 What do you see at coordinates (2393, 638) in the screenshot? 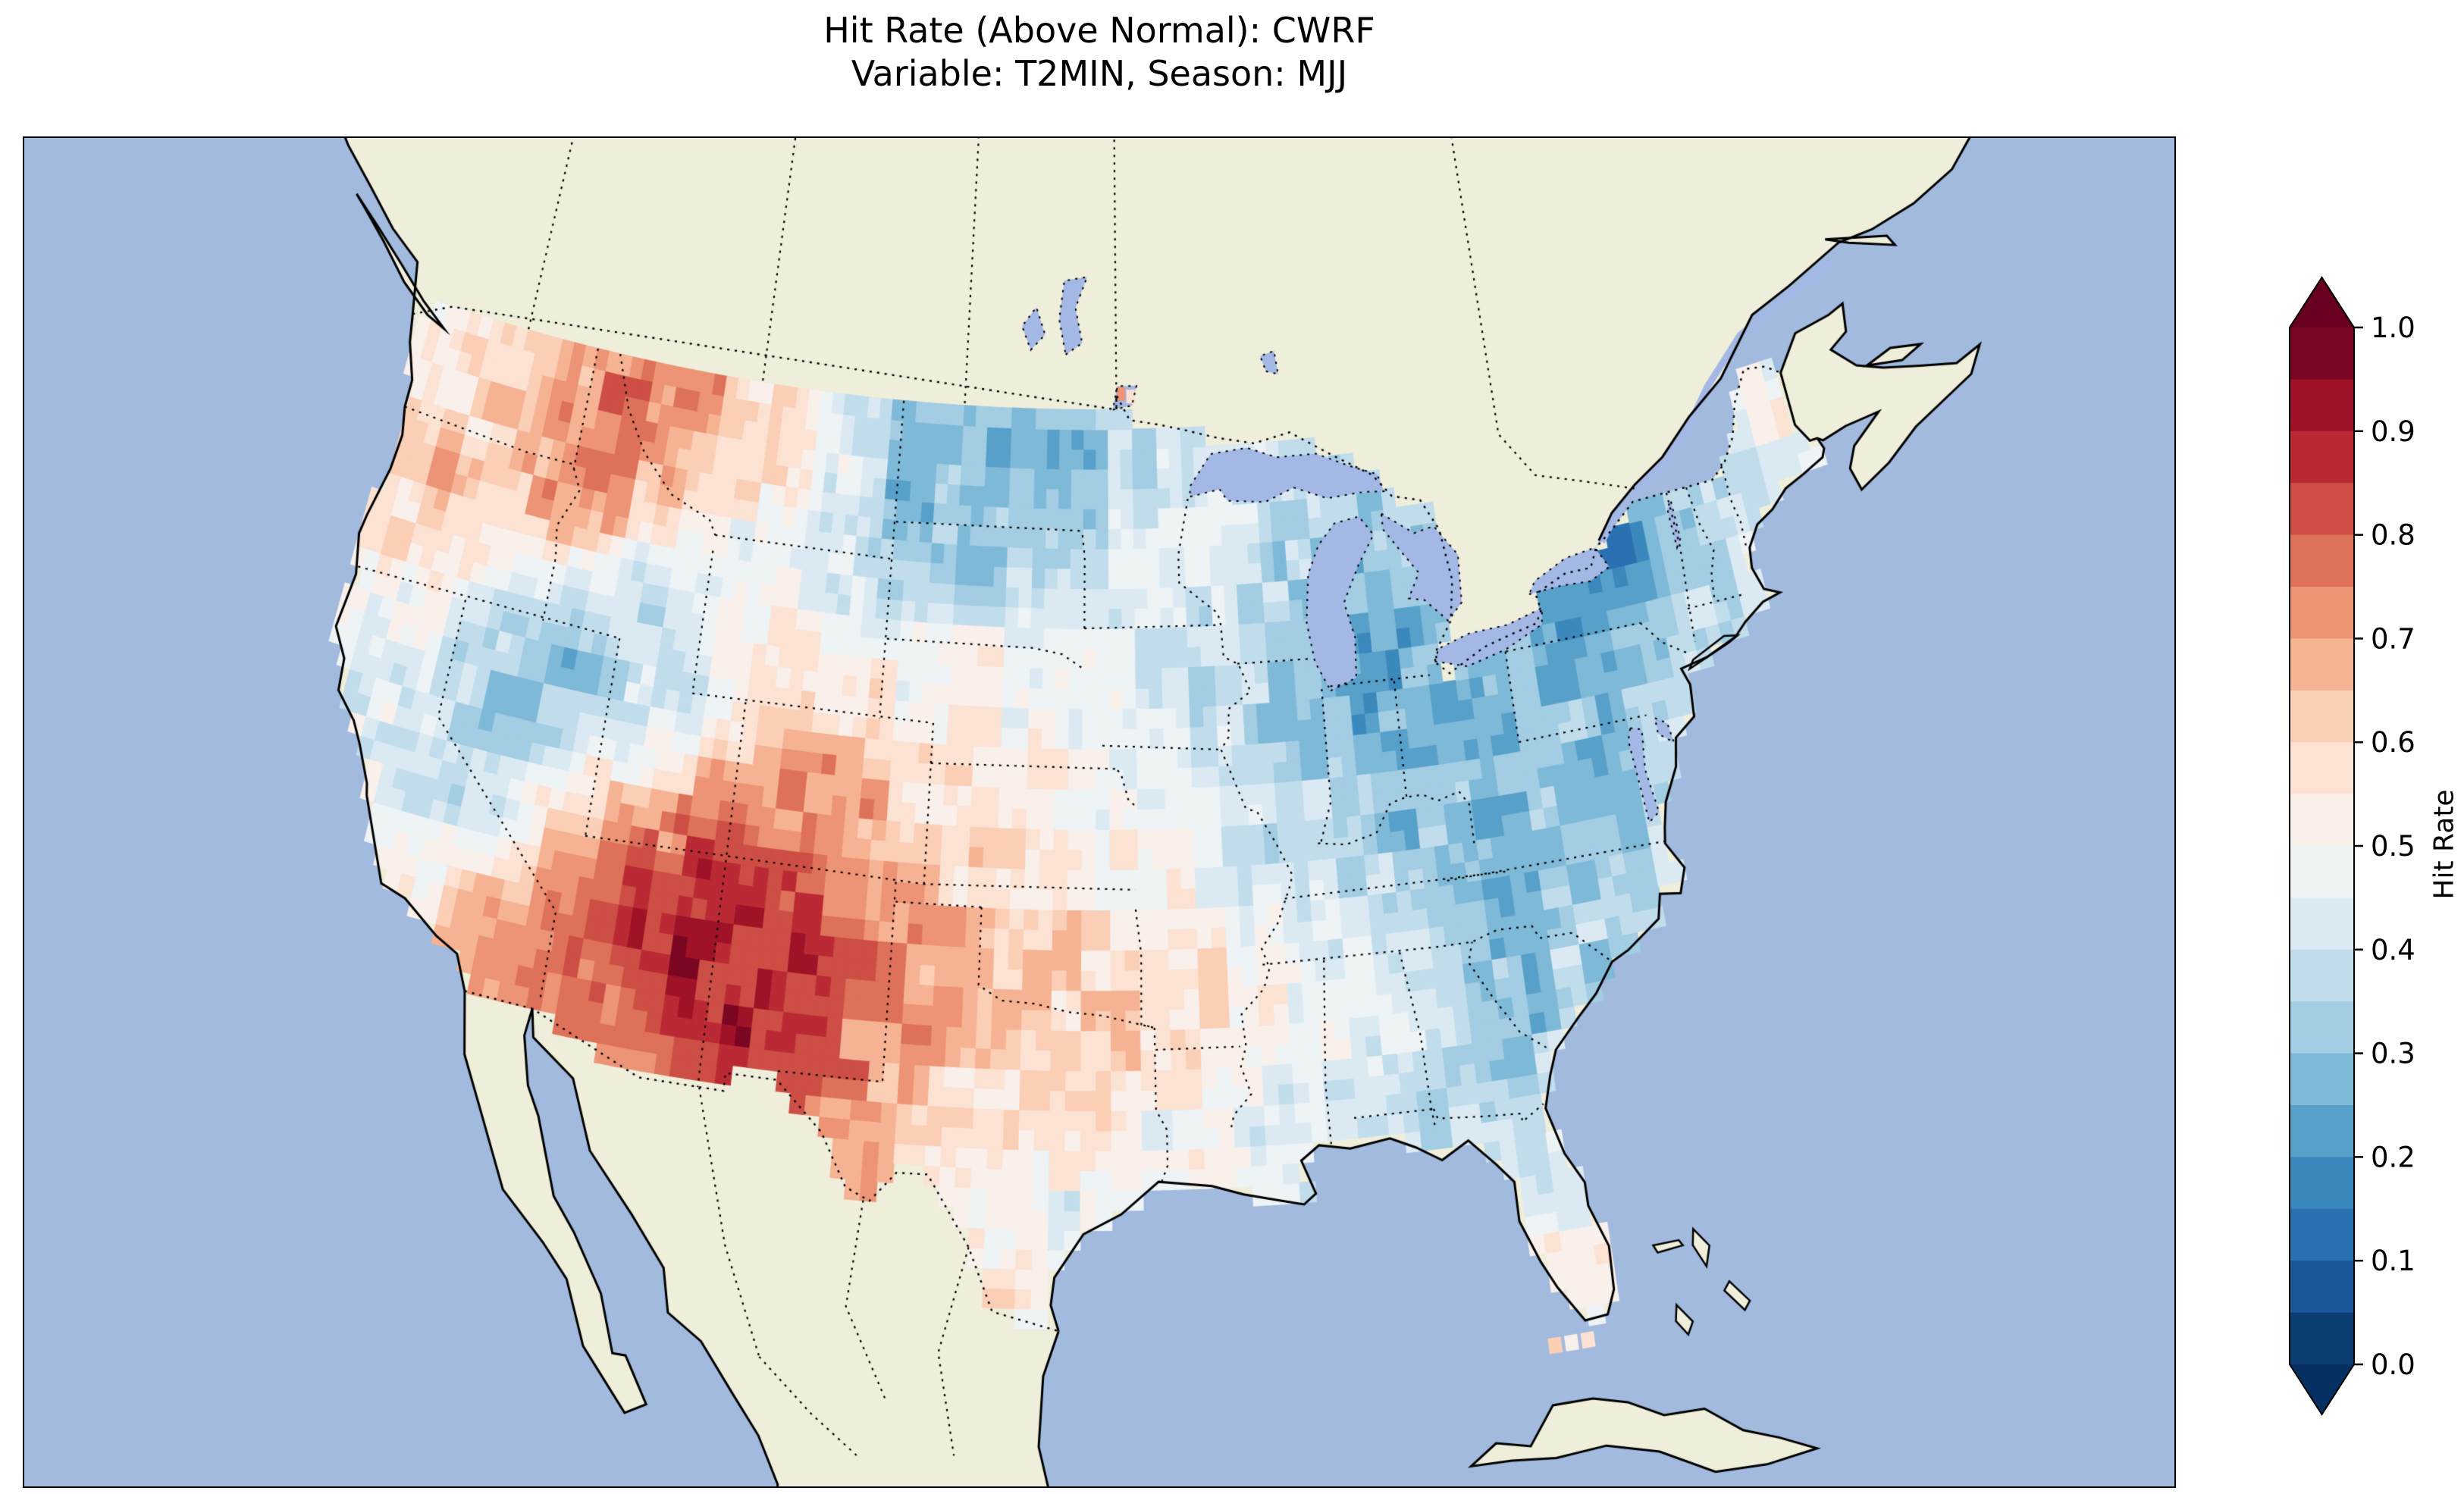
I see `colorbar-tick-label: 0.7` at bounding box center [2393, 638].